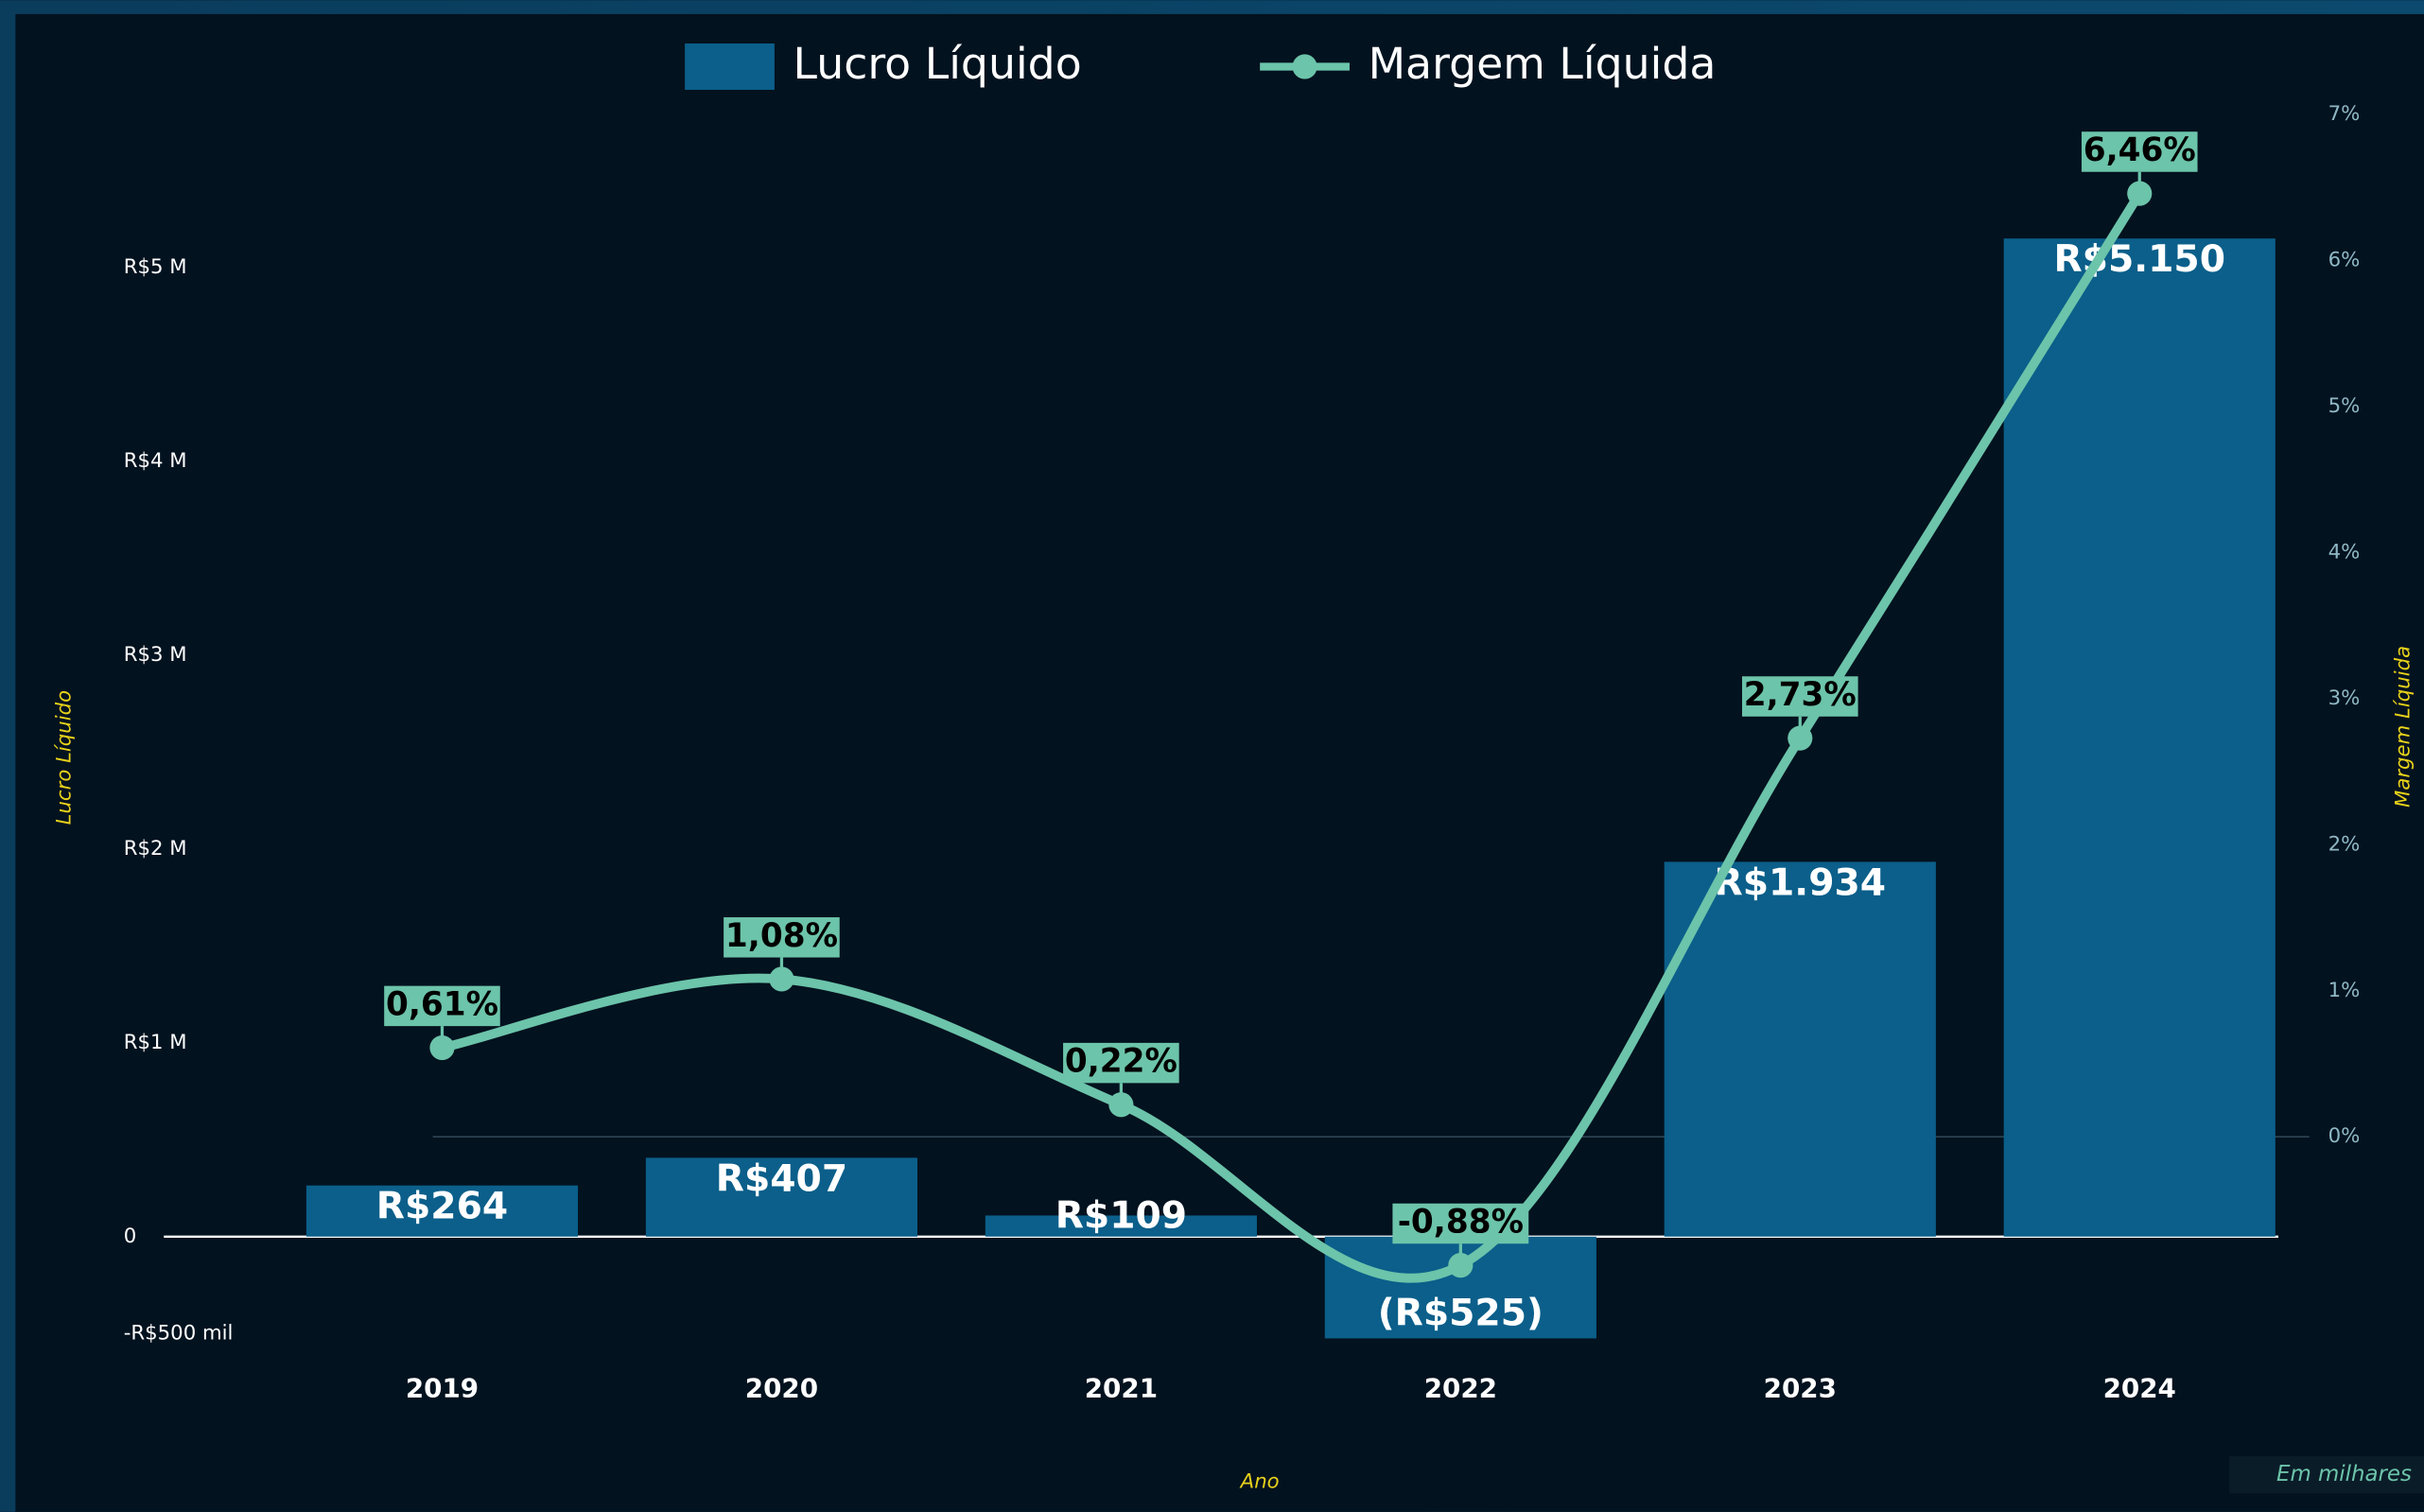  What do you see at coordinates (1121, 1216) in the screenshot?
I see `bar-value-label: R$109` at bounding box center [1121, 1216].